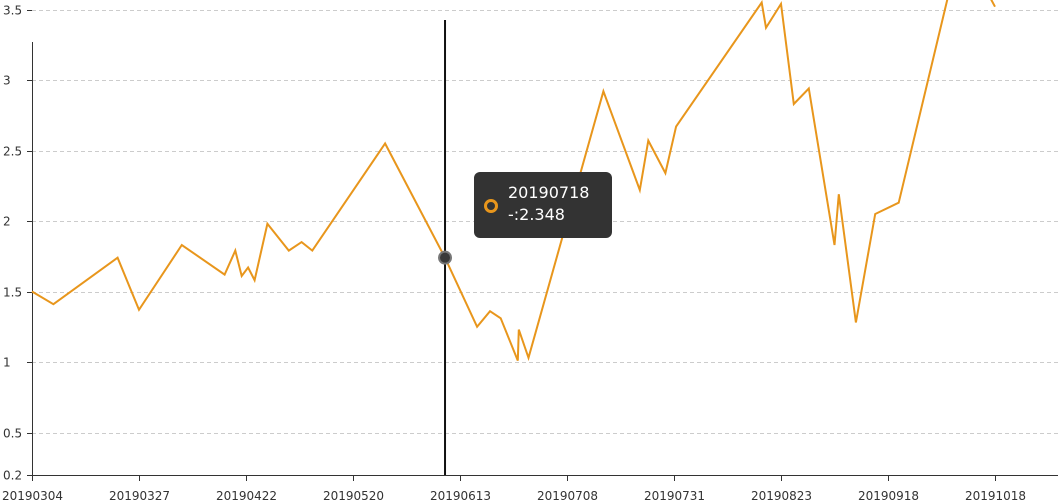  I want to click on x-tick-label: 20190731, so click(674, 496).